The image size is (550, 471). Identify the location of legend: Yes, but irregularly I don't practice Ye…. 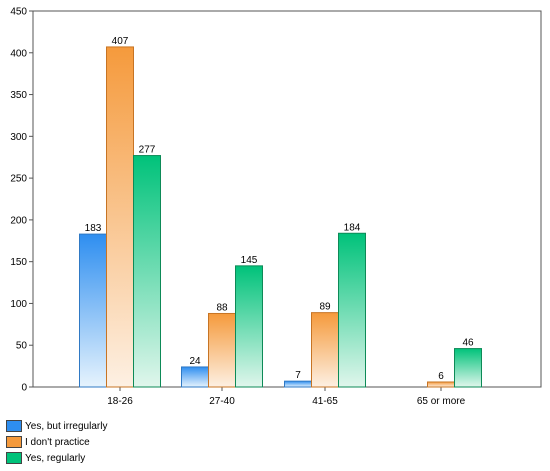
(56, 442).